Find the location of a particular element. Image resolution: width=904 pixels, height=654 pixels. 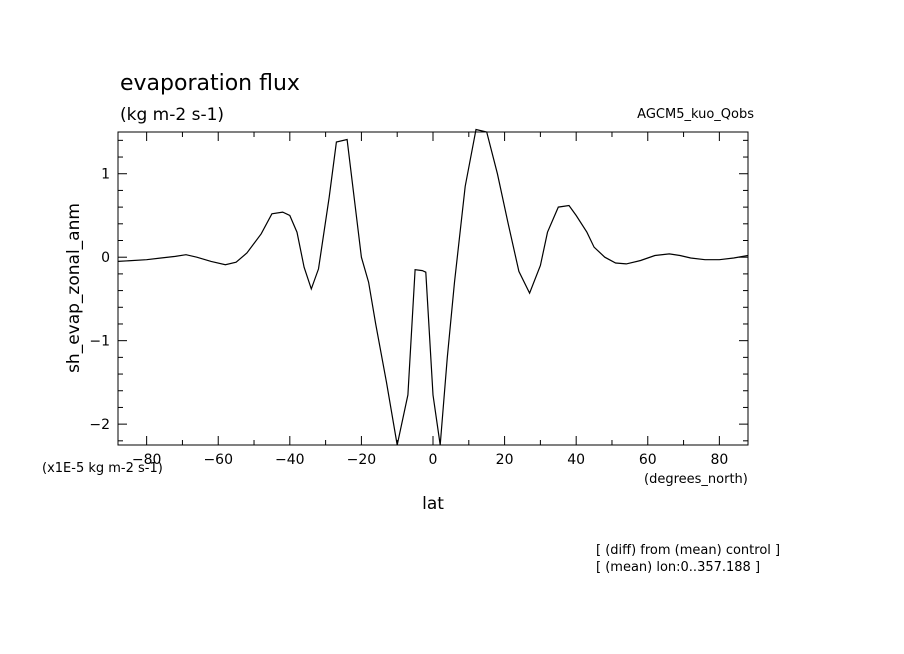

y-tick-label: 0 is located at coordinates (105, 258).